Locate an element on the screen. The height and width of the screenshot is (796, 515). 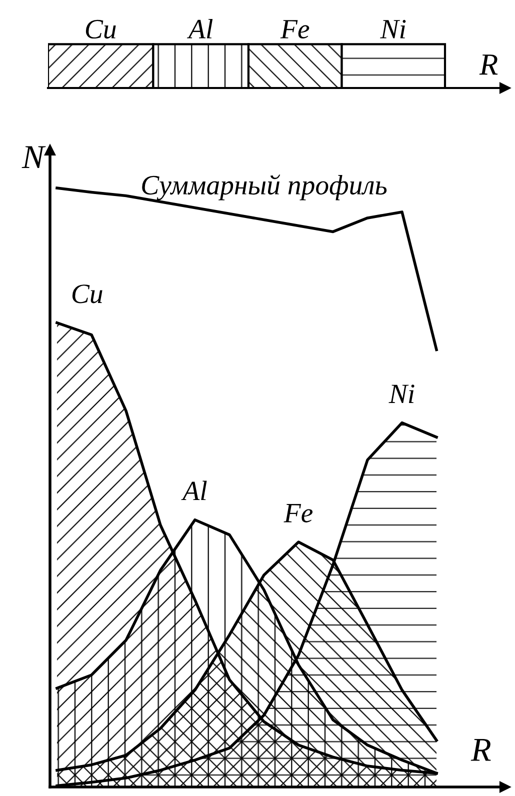
y-axis-title: N is located at coordinates (34, 157).